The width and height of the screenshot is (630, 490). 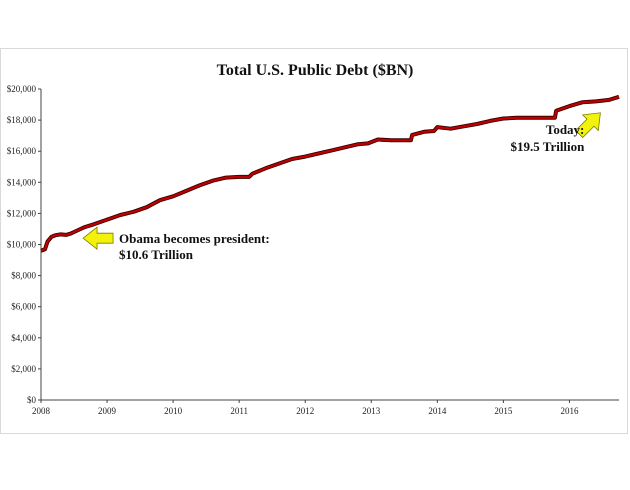 What do you see at coordinates (22, 182) in the screenshot?
I see `y-tick-label: $14,000` at bounding box center [22, 182].